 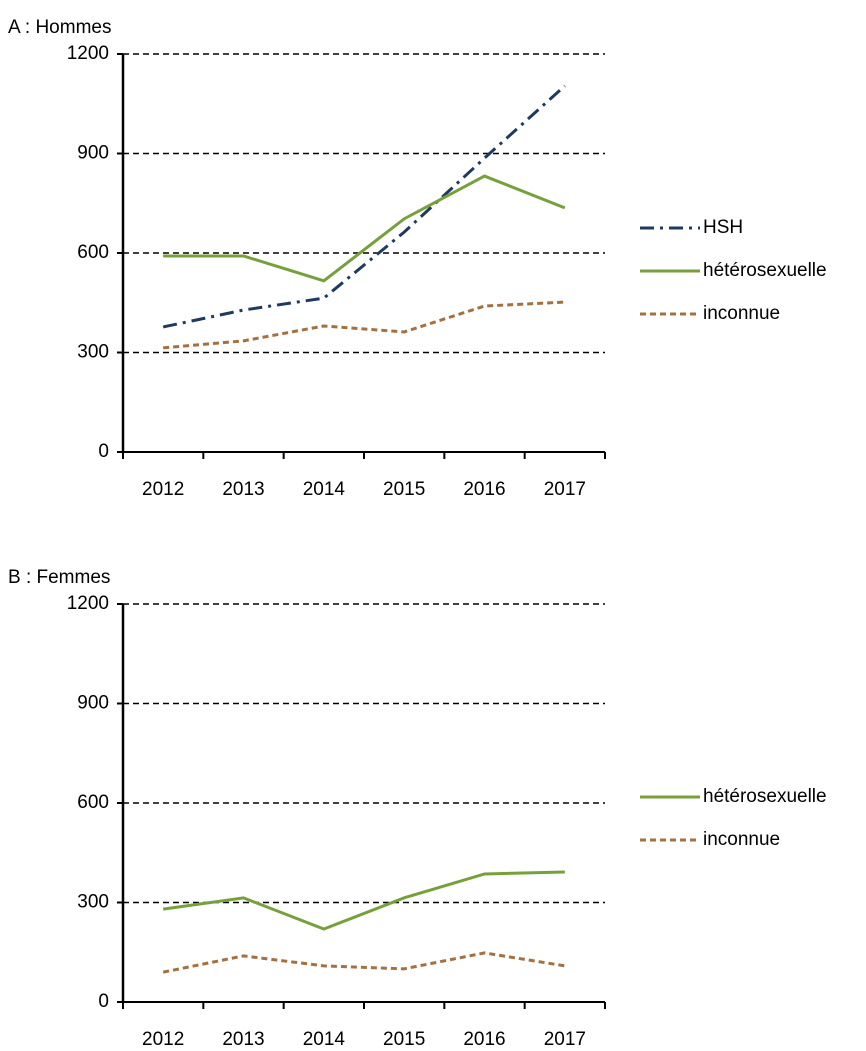 I want to click on legend-label: HSH, so click(x=723, y=227).